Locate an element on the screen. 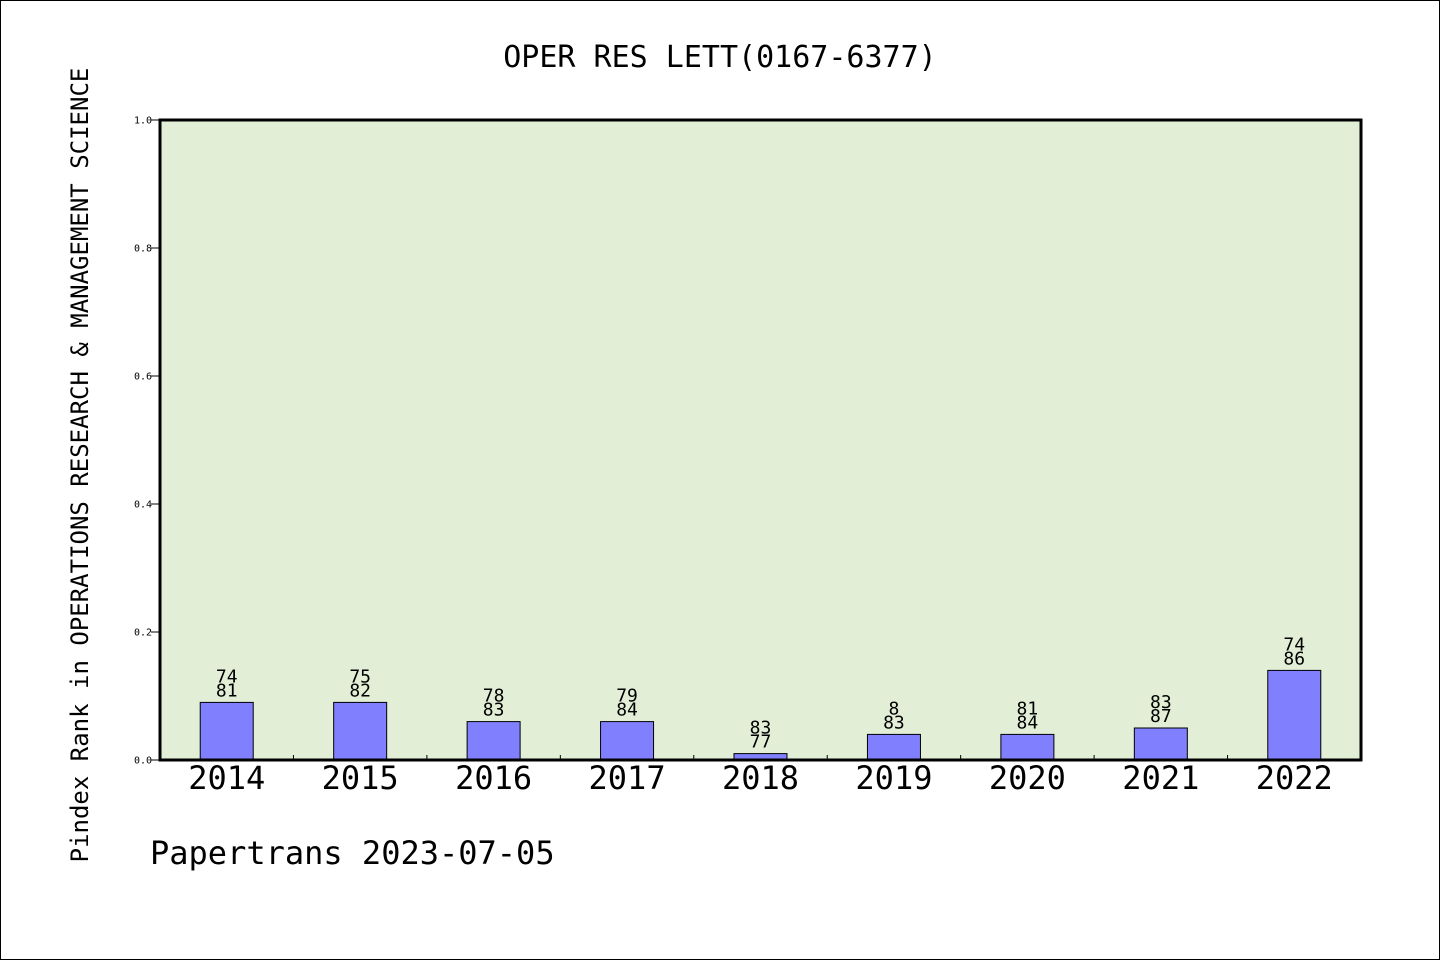 This screenshot has height=965, width=1440. bar-label-bottom: 86 is located at coordinates (1294, 658).